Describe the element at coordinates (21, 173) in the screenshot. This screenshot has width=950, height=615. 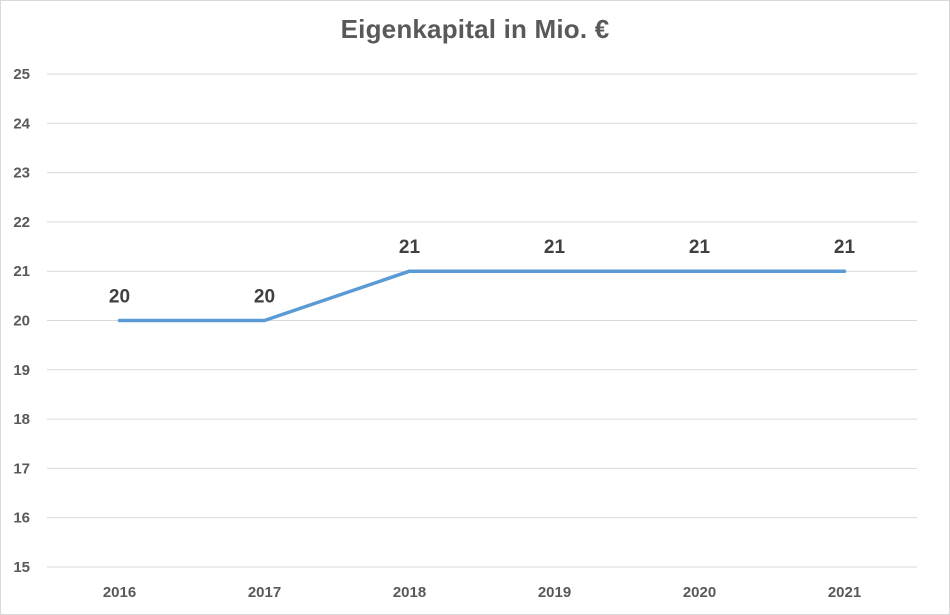
I see `y-tick-label: 23` at that location.